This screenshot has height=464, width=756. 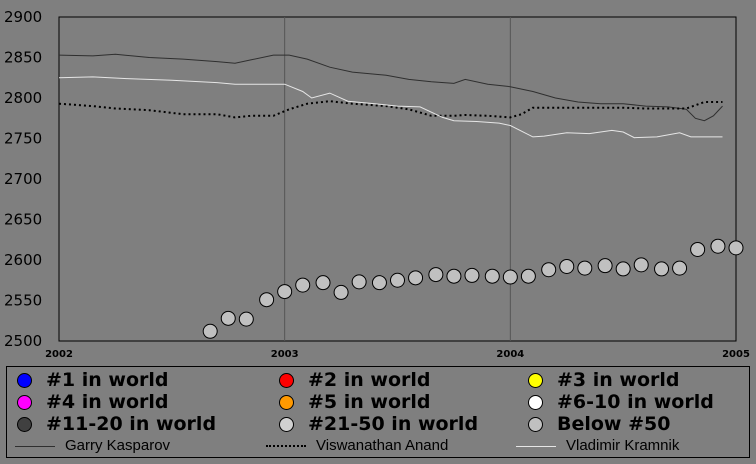 I want to click on x-tick-label: 2005, so click(x=736, y=354).